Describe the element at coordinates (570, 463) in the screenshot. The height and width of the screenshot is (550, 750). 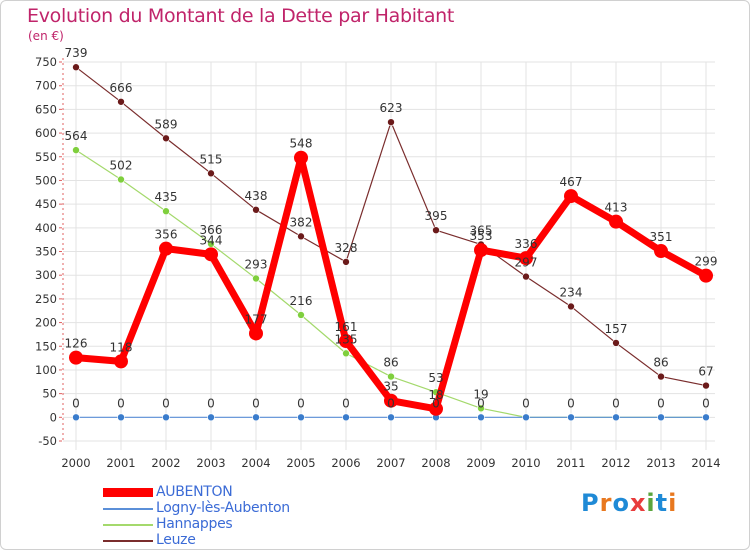
I see `x-tick-label: 2011` at that location.